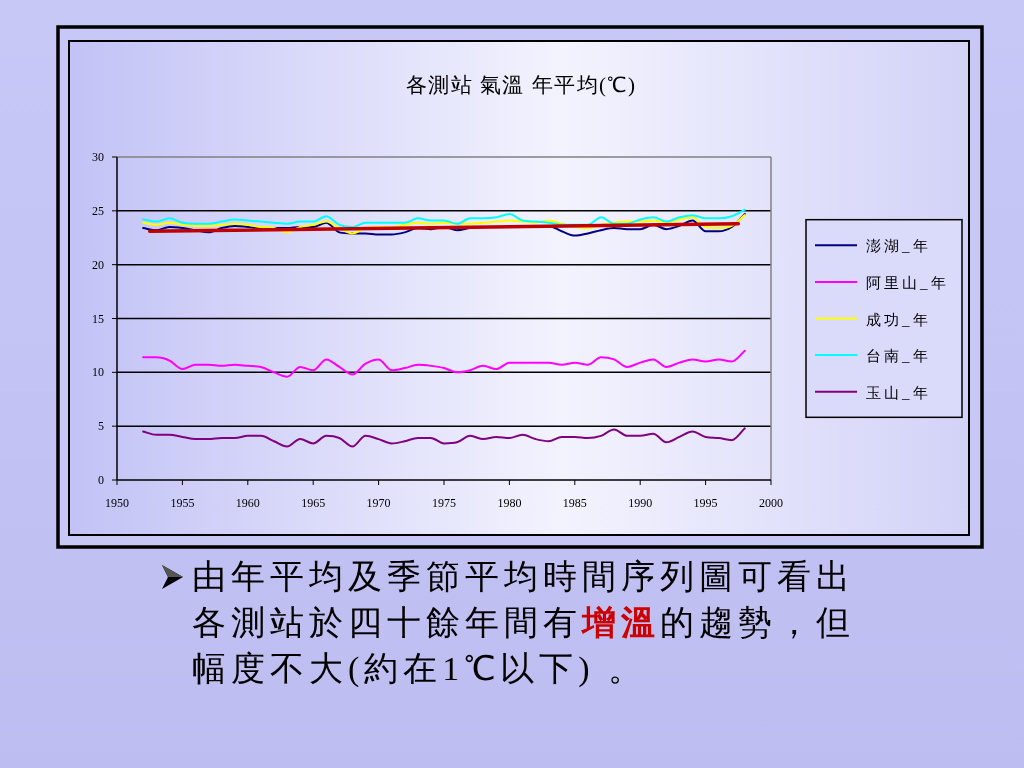 This screenshot has height=768, width=1024. Describe the element at coordinates (771, 503) in the screenshot. I see `x-tick-label: 2000` at that location.